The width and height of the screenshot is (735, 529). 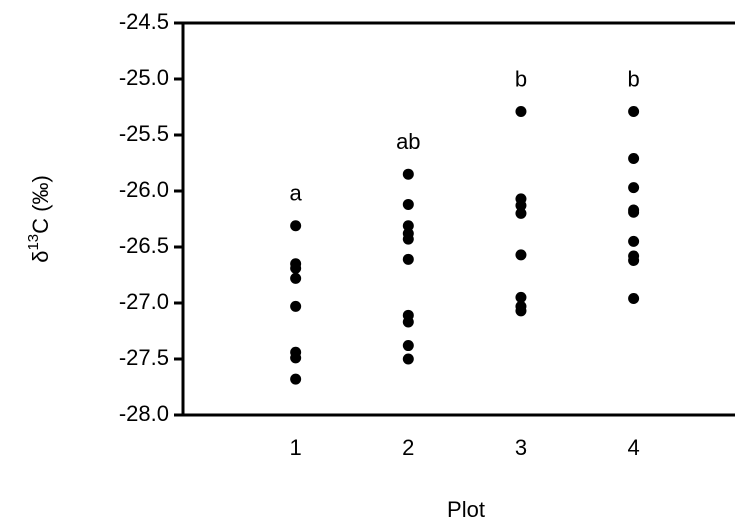 I want to click on x-tick-label: 1, so click(x=296, y=447).